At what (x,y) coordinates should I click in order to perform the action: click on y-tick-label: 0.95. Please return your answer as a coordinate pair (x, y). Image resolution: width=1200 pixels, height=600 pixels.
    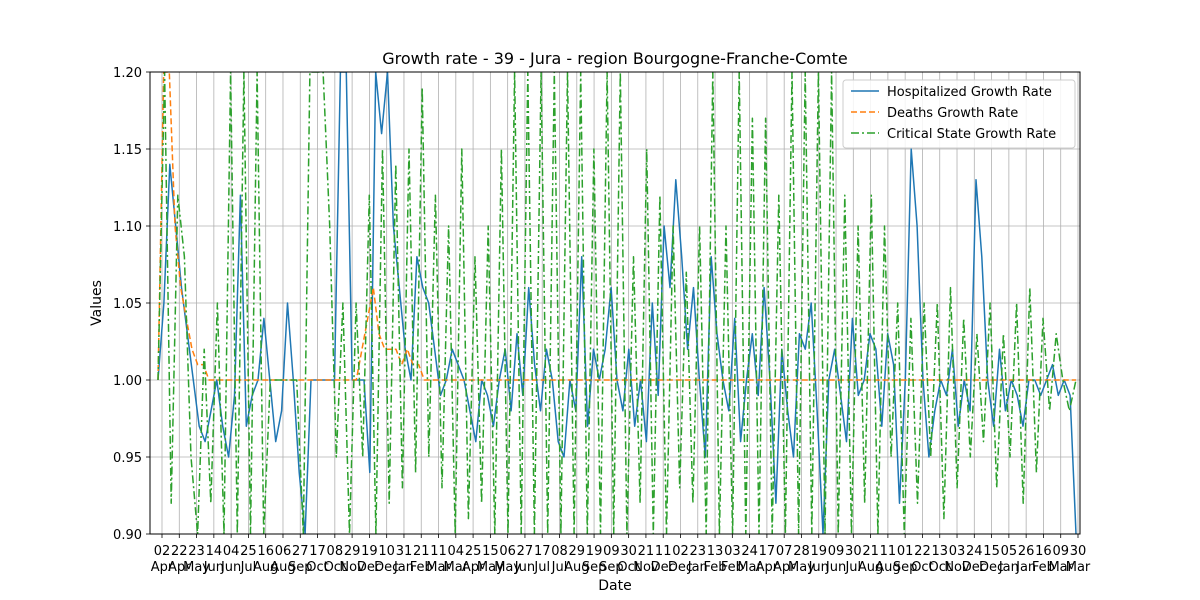
    Looking at the image, I should click on (127, 458).